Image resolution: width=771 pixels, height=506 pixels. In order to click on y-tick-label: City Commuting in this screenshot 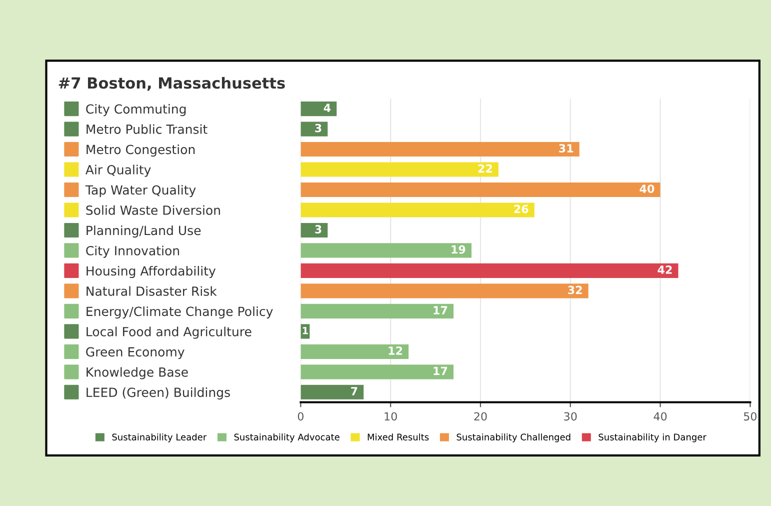, I will do `click(136, 110)`.